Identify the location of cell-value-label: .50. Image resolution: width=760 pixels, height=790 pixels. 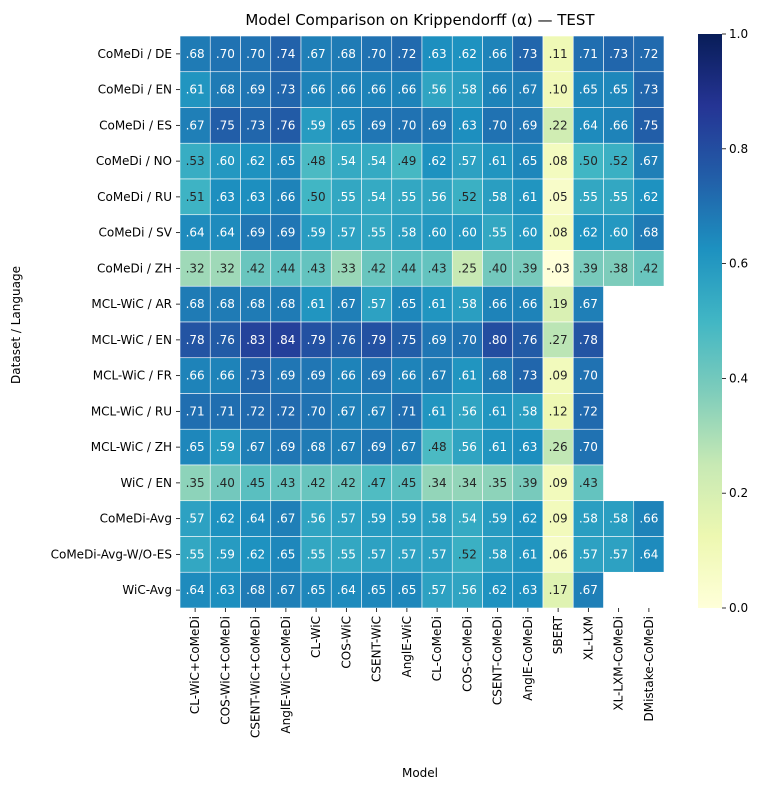
(588, 161).